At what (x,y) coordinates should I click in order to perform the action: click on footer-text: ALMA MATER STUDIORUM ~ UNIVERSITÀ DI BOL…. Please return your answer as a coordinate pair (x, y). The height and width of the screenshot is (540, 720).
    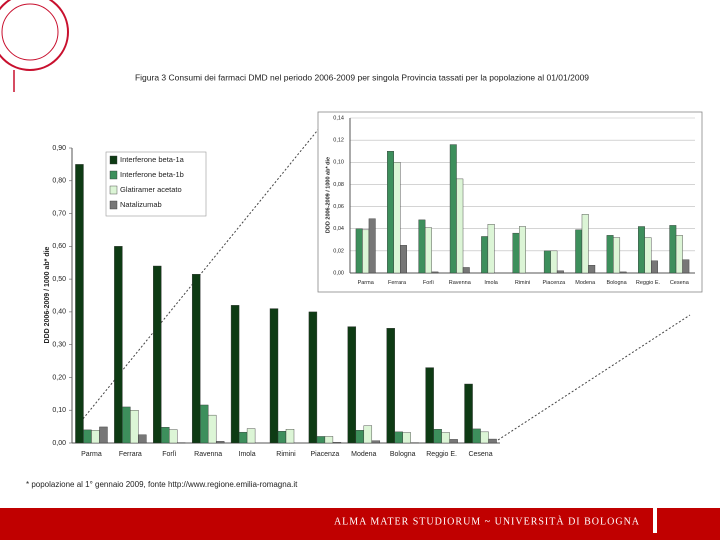
    Looking at the image, I should click on (487, 521).